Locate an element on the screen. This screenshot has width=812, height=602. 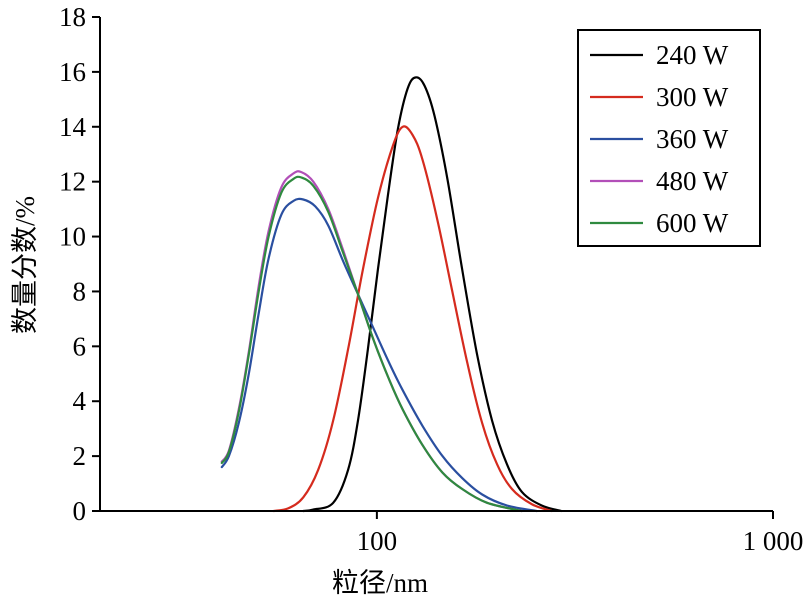
legend-label-480-w: 480 W is located at coordinates (692, 181).